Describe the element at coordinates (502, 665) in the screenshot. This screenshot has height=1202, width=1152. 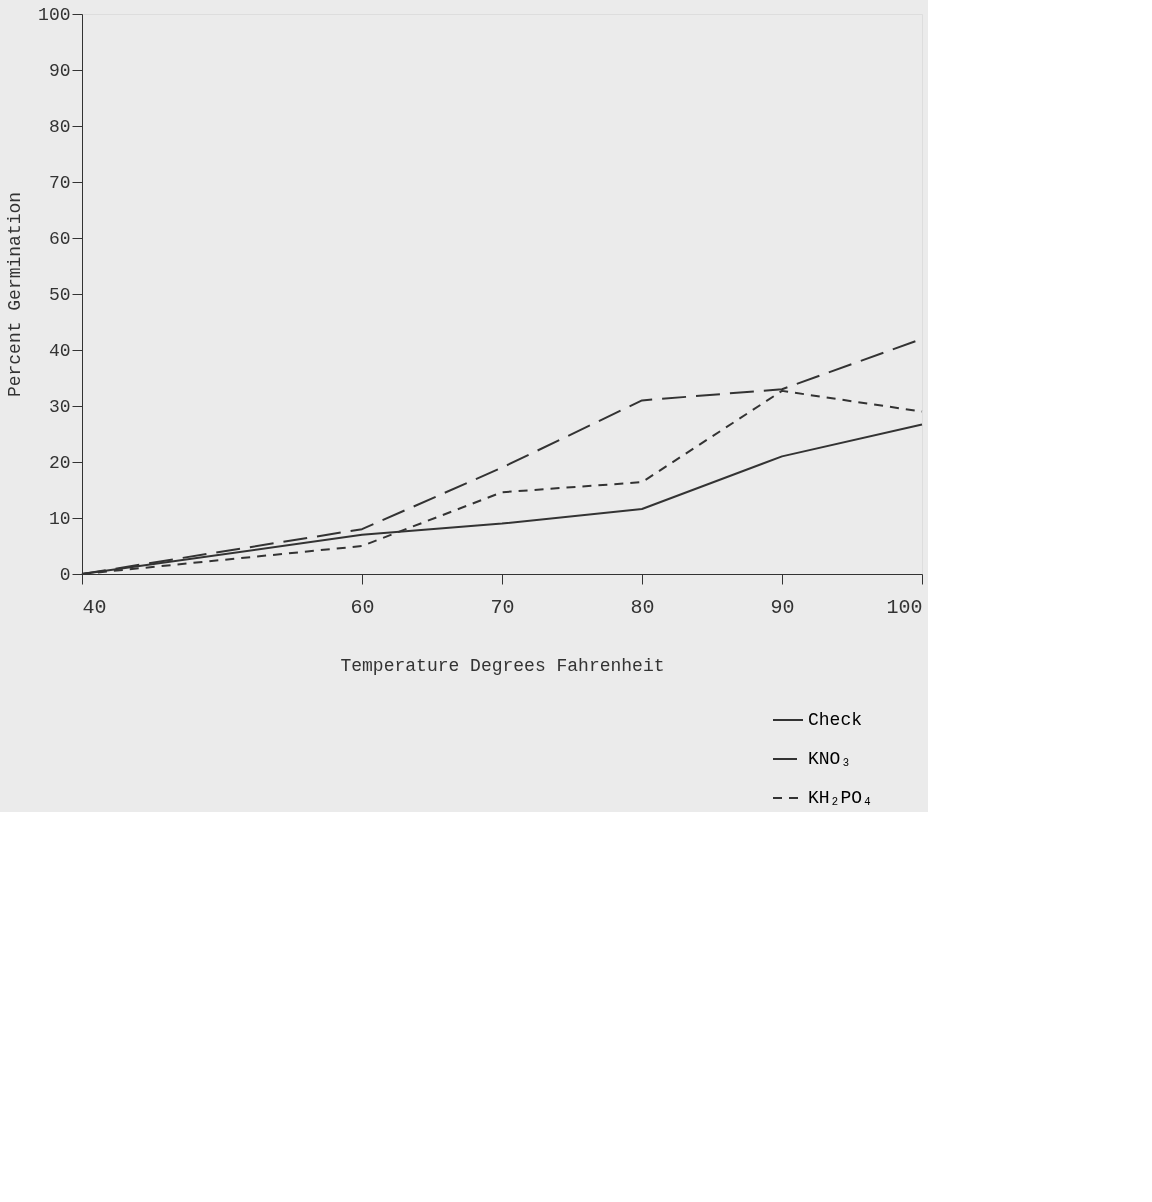
I see `x-axis-title: Temperature Degrees Fahrenheit` at that location.